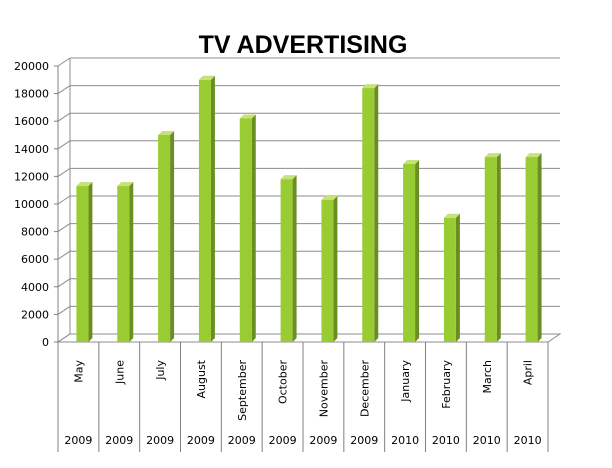 The image size is (612, 468). Describe the element at coordinates (364, 389) in the screenshot. I see `x-category-label: December` at that location.